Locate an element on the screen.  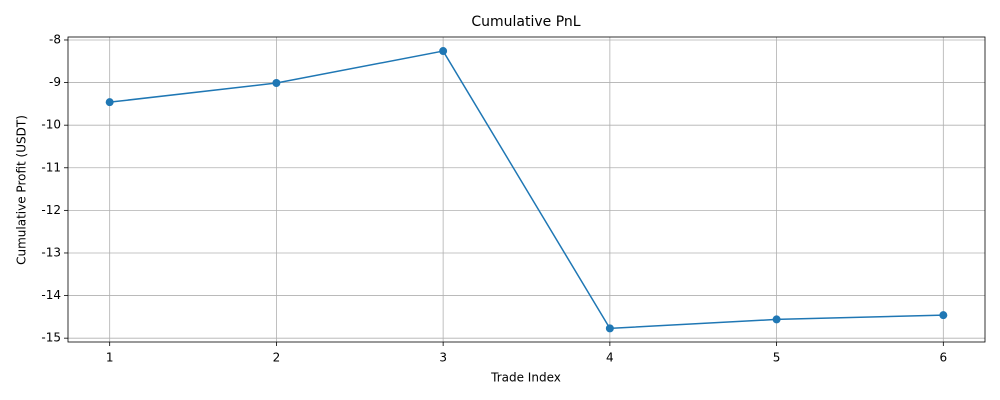
x-tick-label: 1 is located at coordinates (110, 358).